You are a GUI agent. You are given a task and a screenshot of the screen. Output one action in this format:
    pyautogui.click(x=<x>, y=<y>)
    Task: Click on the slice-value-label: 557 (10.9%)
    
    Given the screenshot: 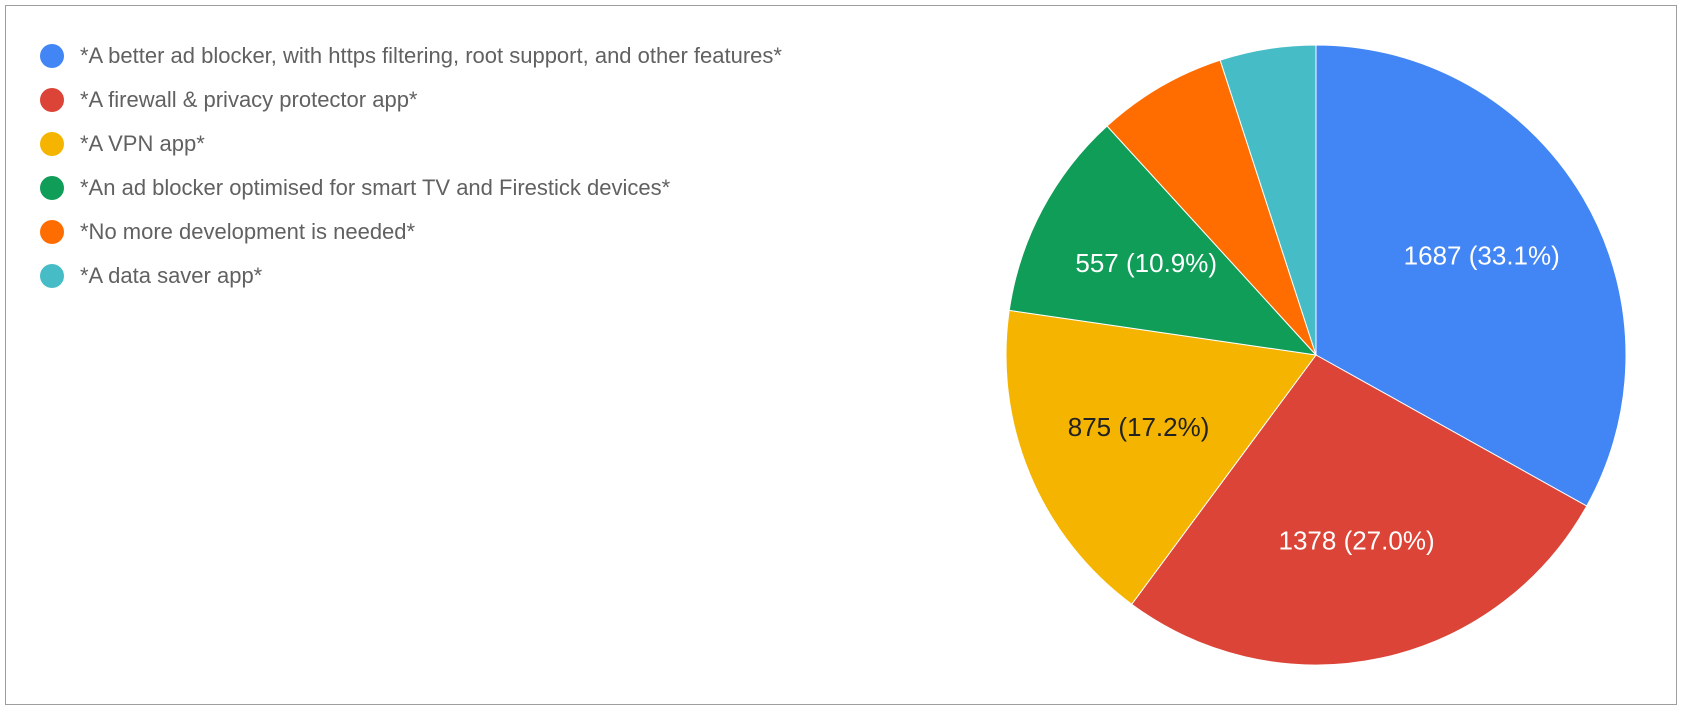 What is the action you would take?
    pyautogui.click(x=1146, y=263)
    